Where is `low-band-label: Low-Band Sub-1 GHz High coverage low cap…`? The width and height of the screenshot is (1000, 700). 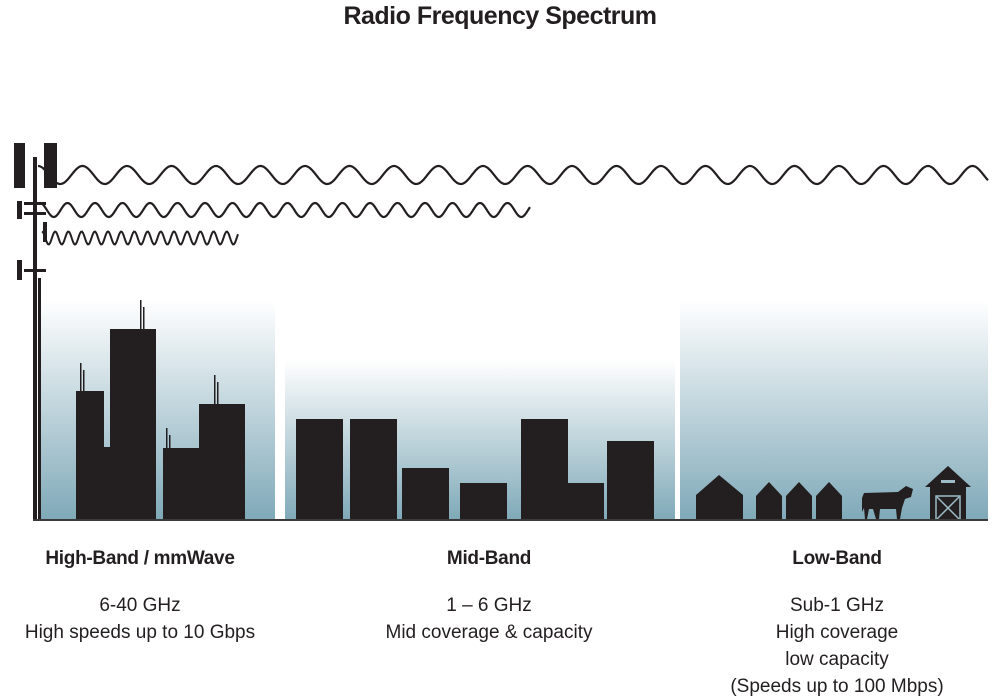
low-band-label: Low-Band Sub-1 GHz High coverage low cap… is located at coordinates (837, 624).